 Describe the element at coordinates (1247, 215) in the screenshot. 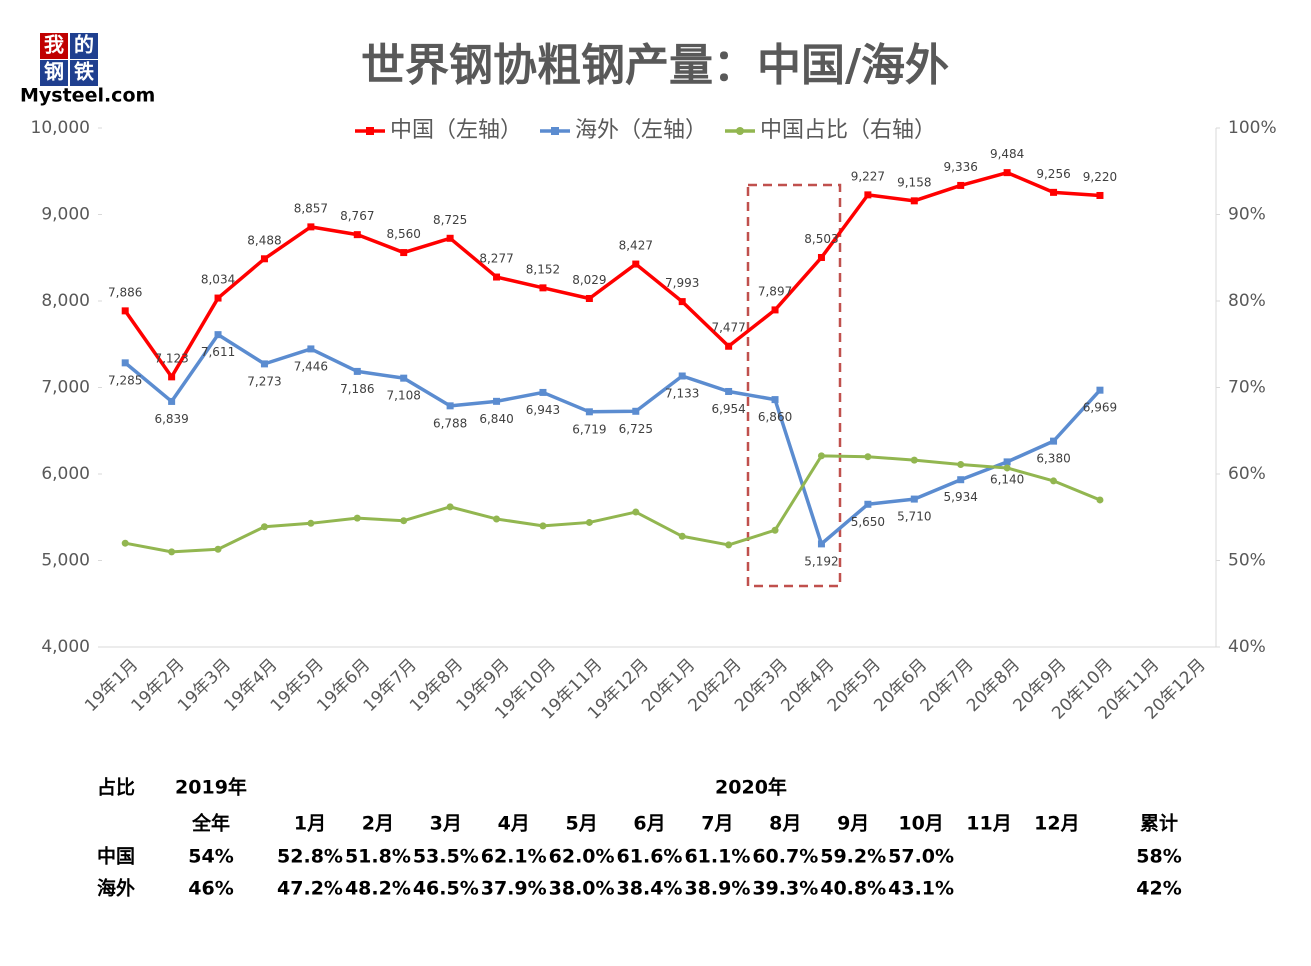

I see `y2-tick-label: 90%` at that location.